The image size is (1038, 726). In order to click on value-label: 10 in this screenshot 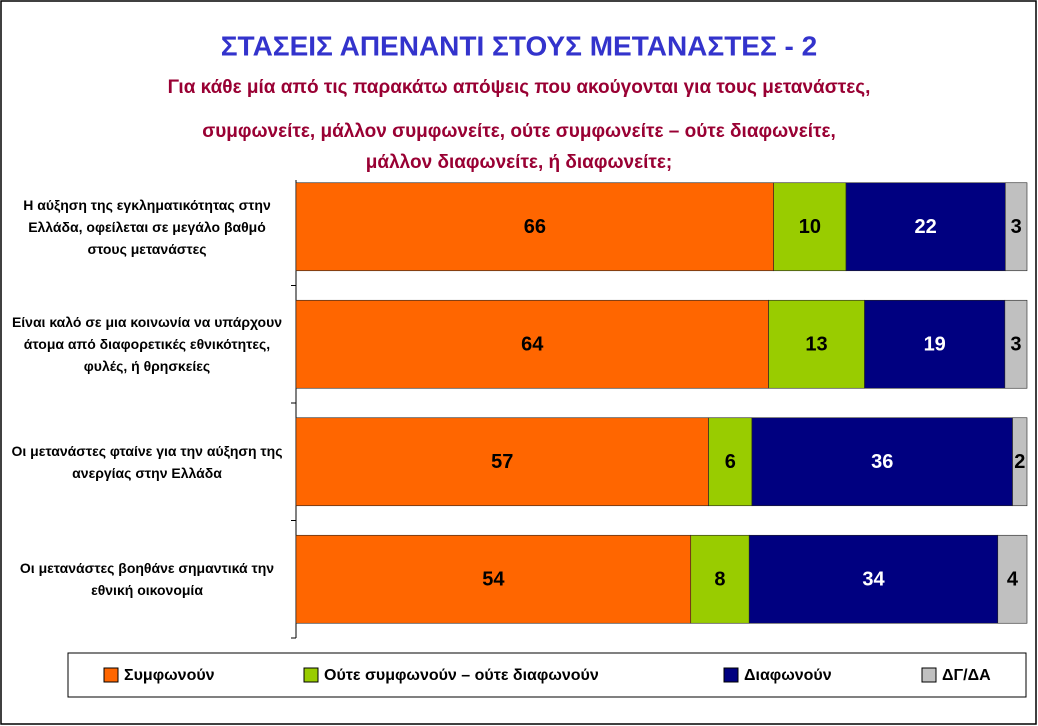, I will do `click(810, 227)`.